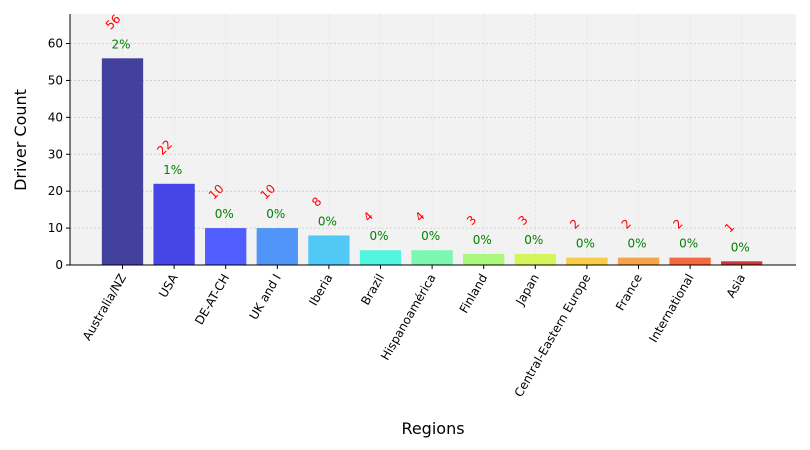  I want to click on y-tick-label: 30, so click(55, 154).